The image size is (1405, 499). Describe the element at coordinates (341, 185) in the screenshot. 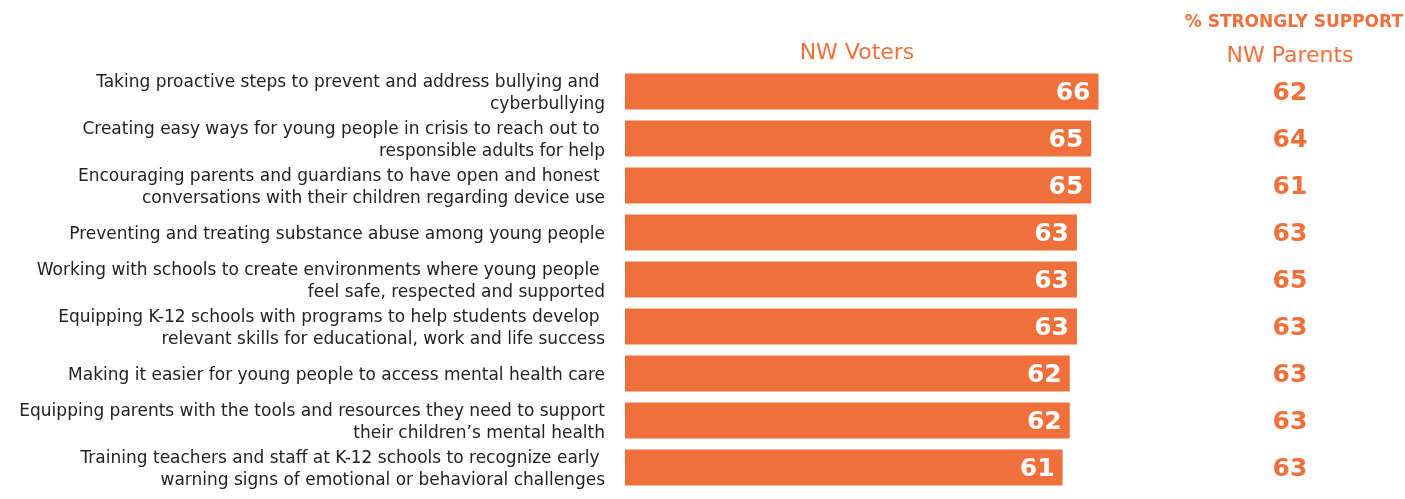

I see `y-tick-label: Encouraging parents and guardians to have open and honest conversations with their children regarding device use` at that location.